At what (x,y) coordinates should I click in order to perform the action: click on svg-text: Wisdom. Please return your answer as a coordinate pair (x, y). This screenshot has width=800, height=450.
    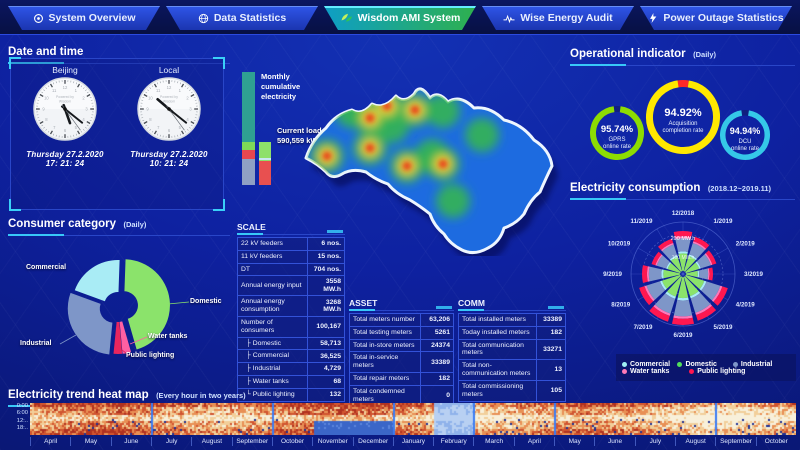
    Looking at the image, I should click on (169, 102).